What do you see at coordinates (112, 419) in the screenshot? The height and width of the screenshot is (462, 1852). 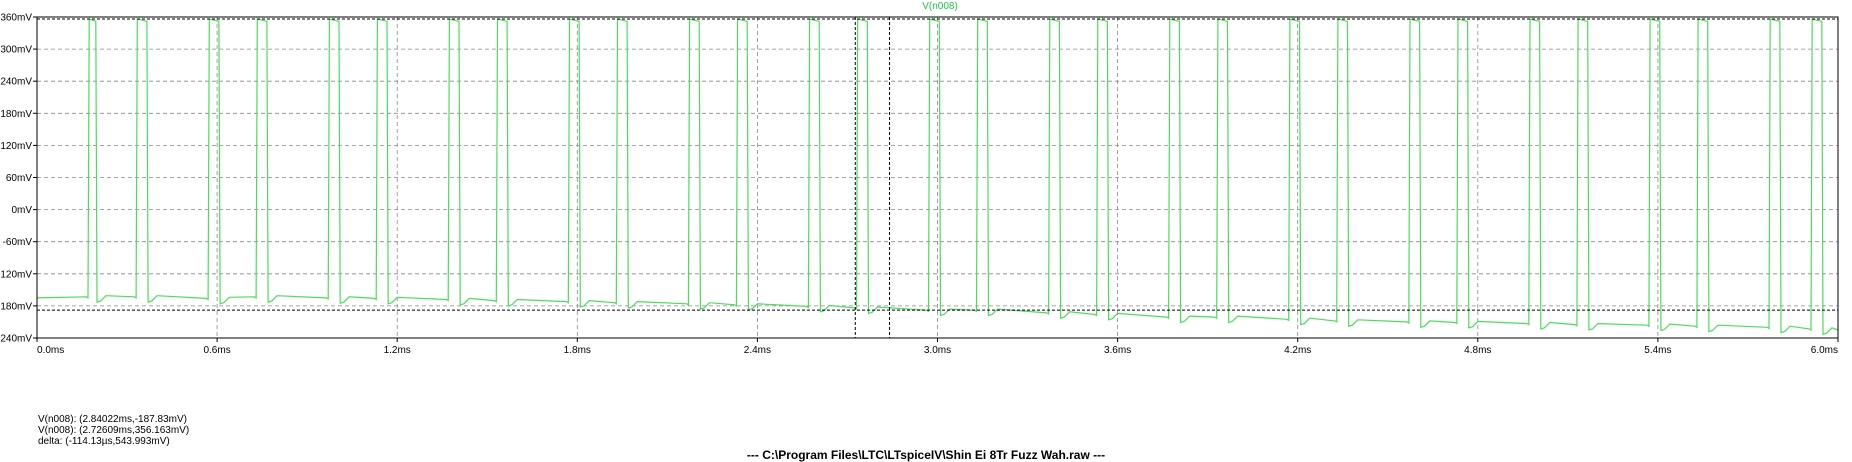 I see `cursor1-readout: V(n008): (2.84022ms,-187.83mV)` at bounding box center [112, 419].